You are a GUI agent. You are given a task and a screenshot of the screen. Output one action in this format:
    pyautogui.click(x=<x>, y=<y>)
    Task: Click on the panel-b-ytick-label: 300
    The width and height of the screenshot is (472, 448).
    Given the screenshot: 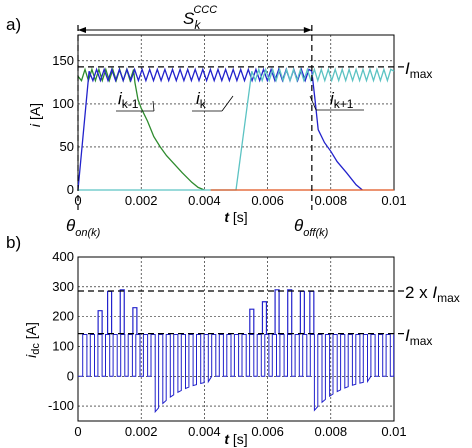 What is the action you would take?
    pyautogui.click(x=63, y=286)
    